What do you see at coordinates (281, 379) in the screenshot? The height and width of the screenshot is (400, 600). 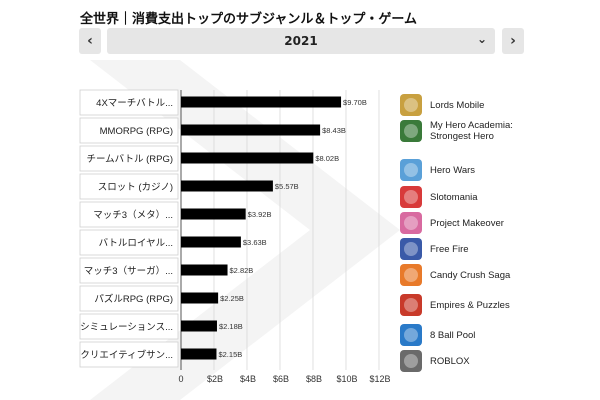 I see `tick-label: $6B` at bounding box center [281, 379].